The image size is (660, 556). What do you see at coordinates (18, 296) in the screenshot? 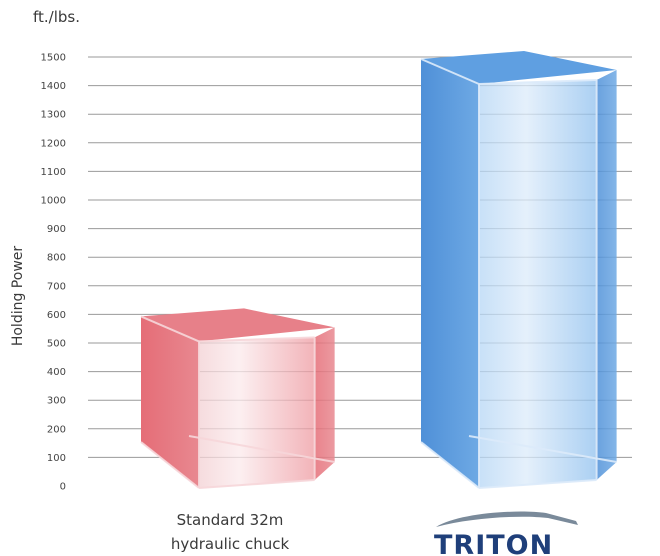
I see `y-axis-label: Holding Power` at bounding box center [18, 296].